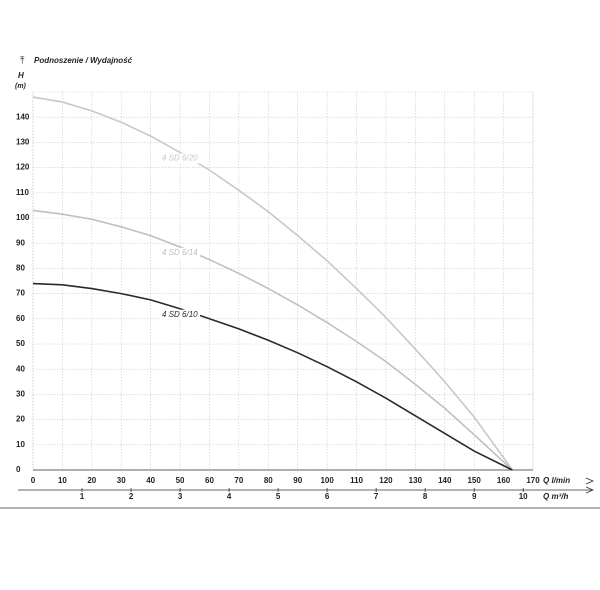  I want to click on y-tick-label: 20, so click(20, 419).